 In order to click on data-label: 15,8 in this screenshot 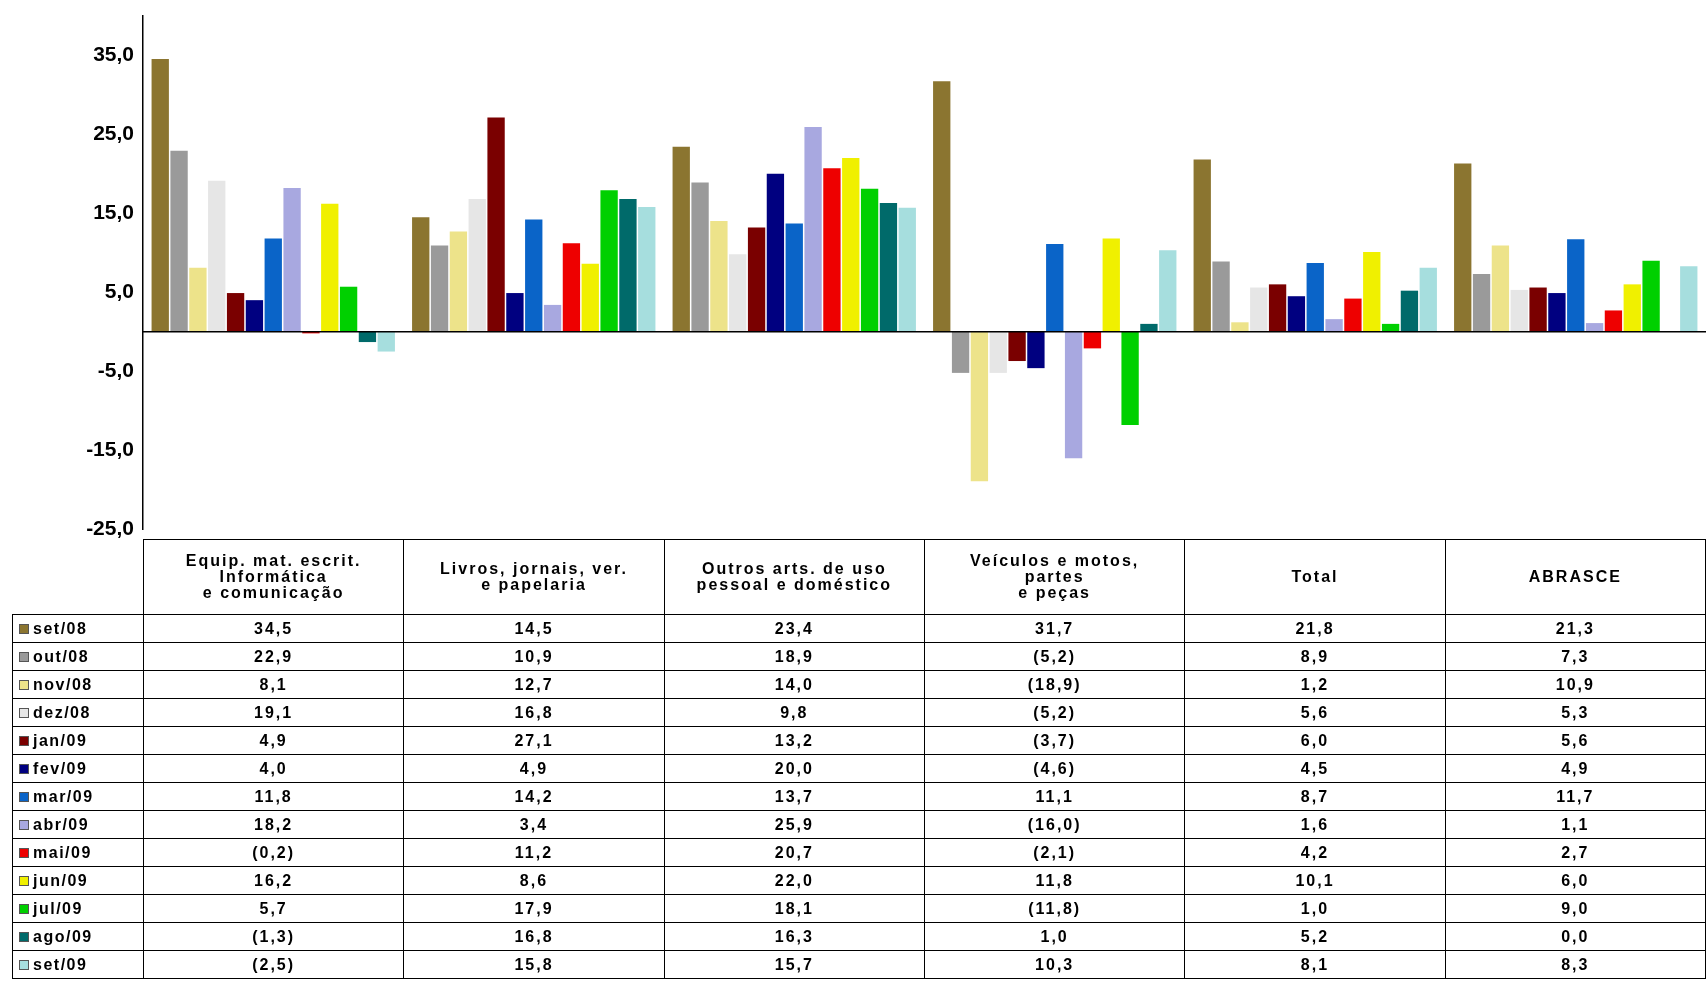, I will do `click(534, 964)`.